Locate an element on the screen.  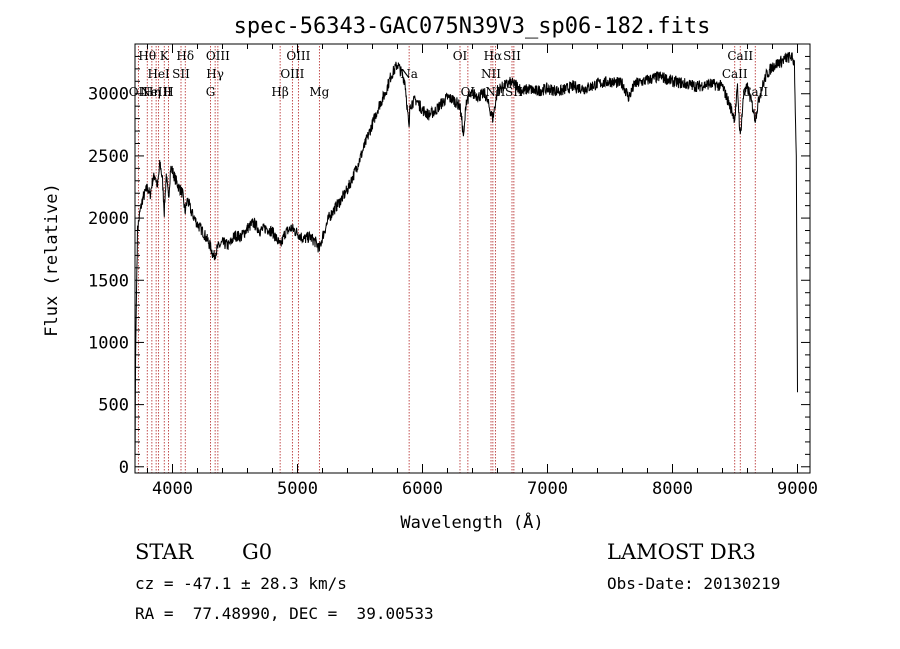
spectral-line-label: OI is located at coordinates (460, 56).